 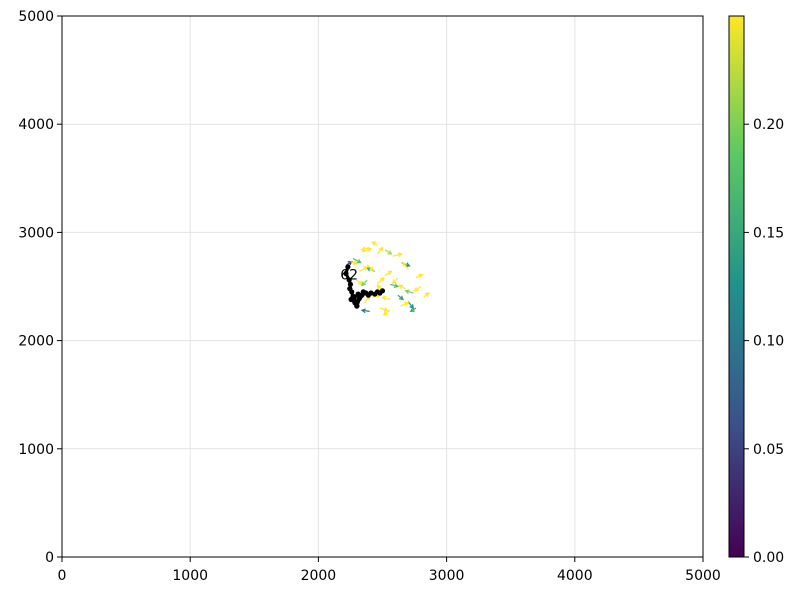 What do you see at coordinates (36, 450) in the screenshot?
I see `y-tick-label: 1000` at bounding box center [36, 450].